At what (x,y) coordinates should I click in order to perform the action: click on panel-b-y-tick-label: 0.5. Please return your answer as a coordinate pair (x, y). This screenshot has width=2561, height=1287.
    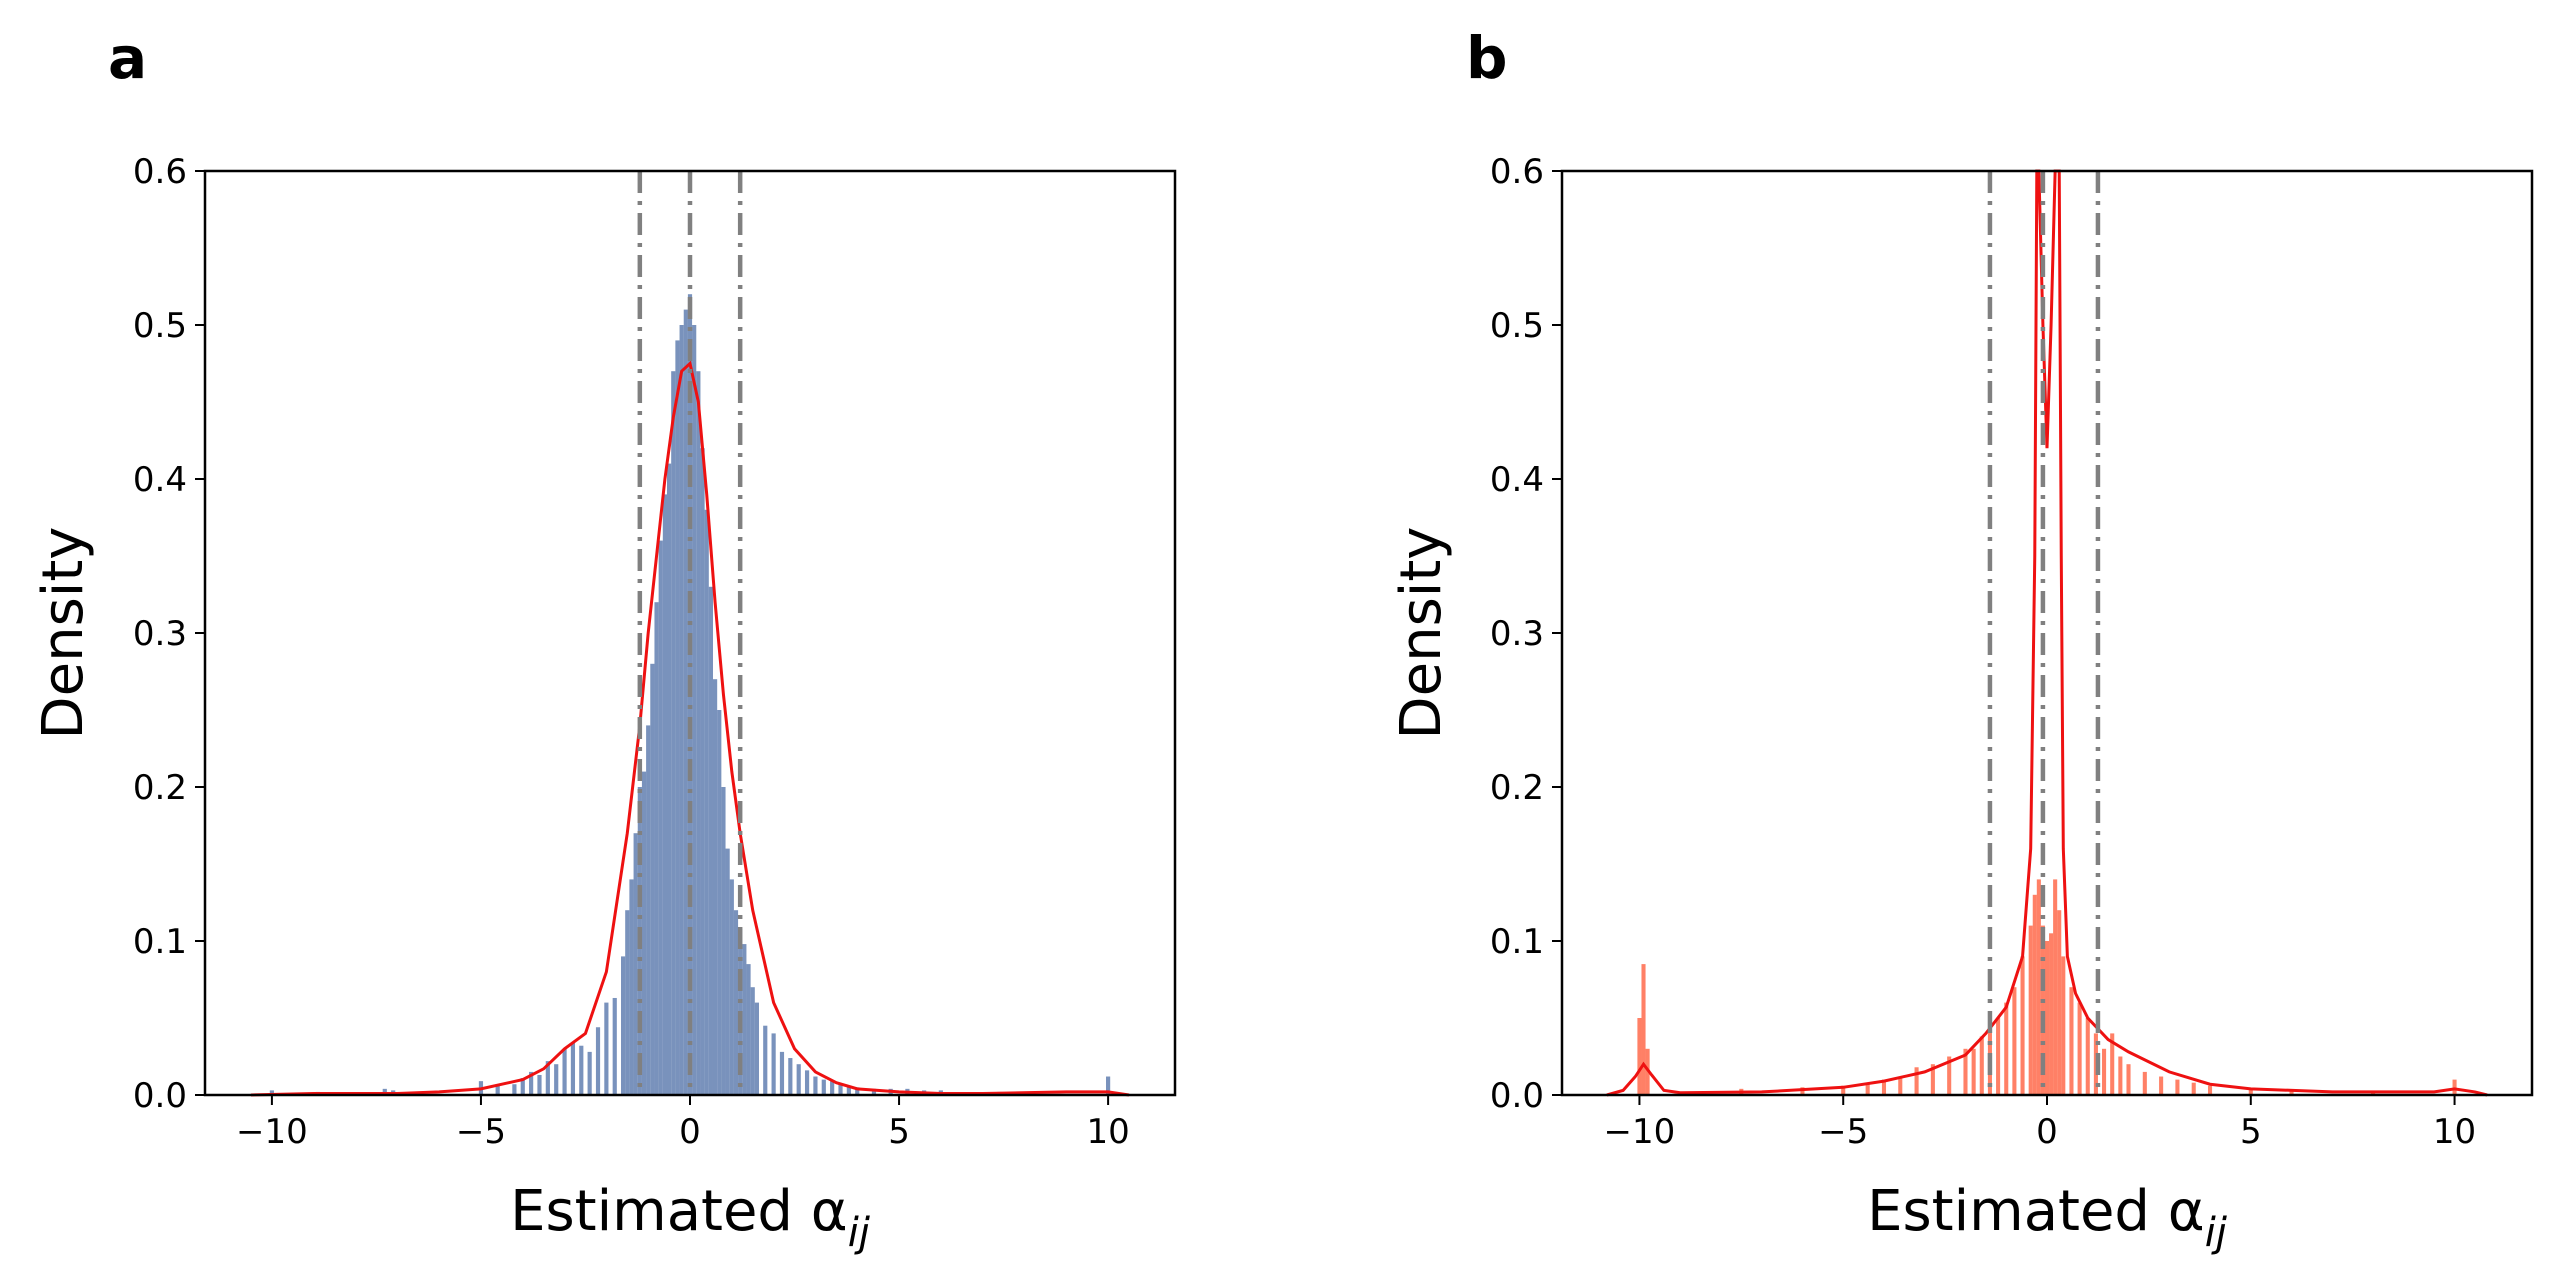
    Looking at the image, I should click on (1517, 326).